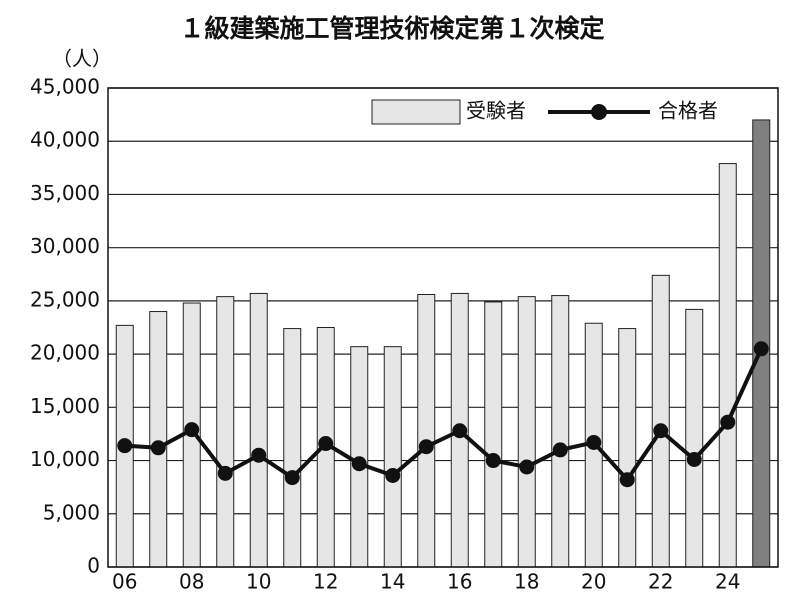 The height and width of the screenshot is (608, 800). What do you see at coordinates (65, 140) in the screenshot?
I see `y-tick-label: 40,000` at bounding box center [65, 140].